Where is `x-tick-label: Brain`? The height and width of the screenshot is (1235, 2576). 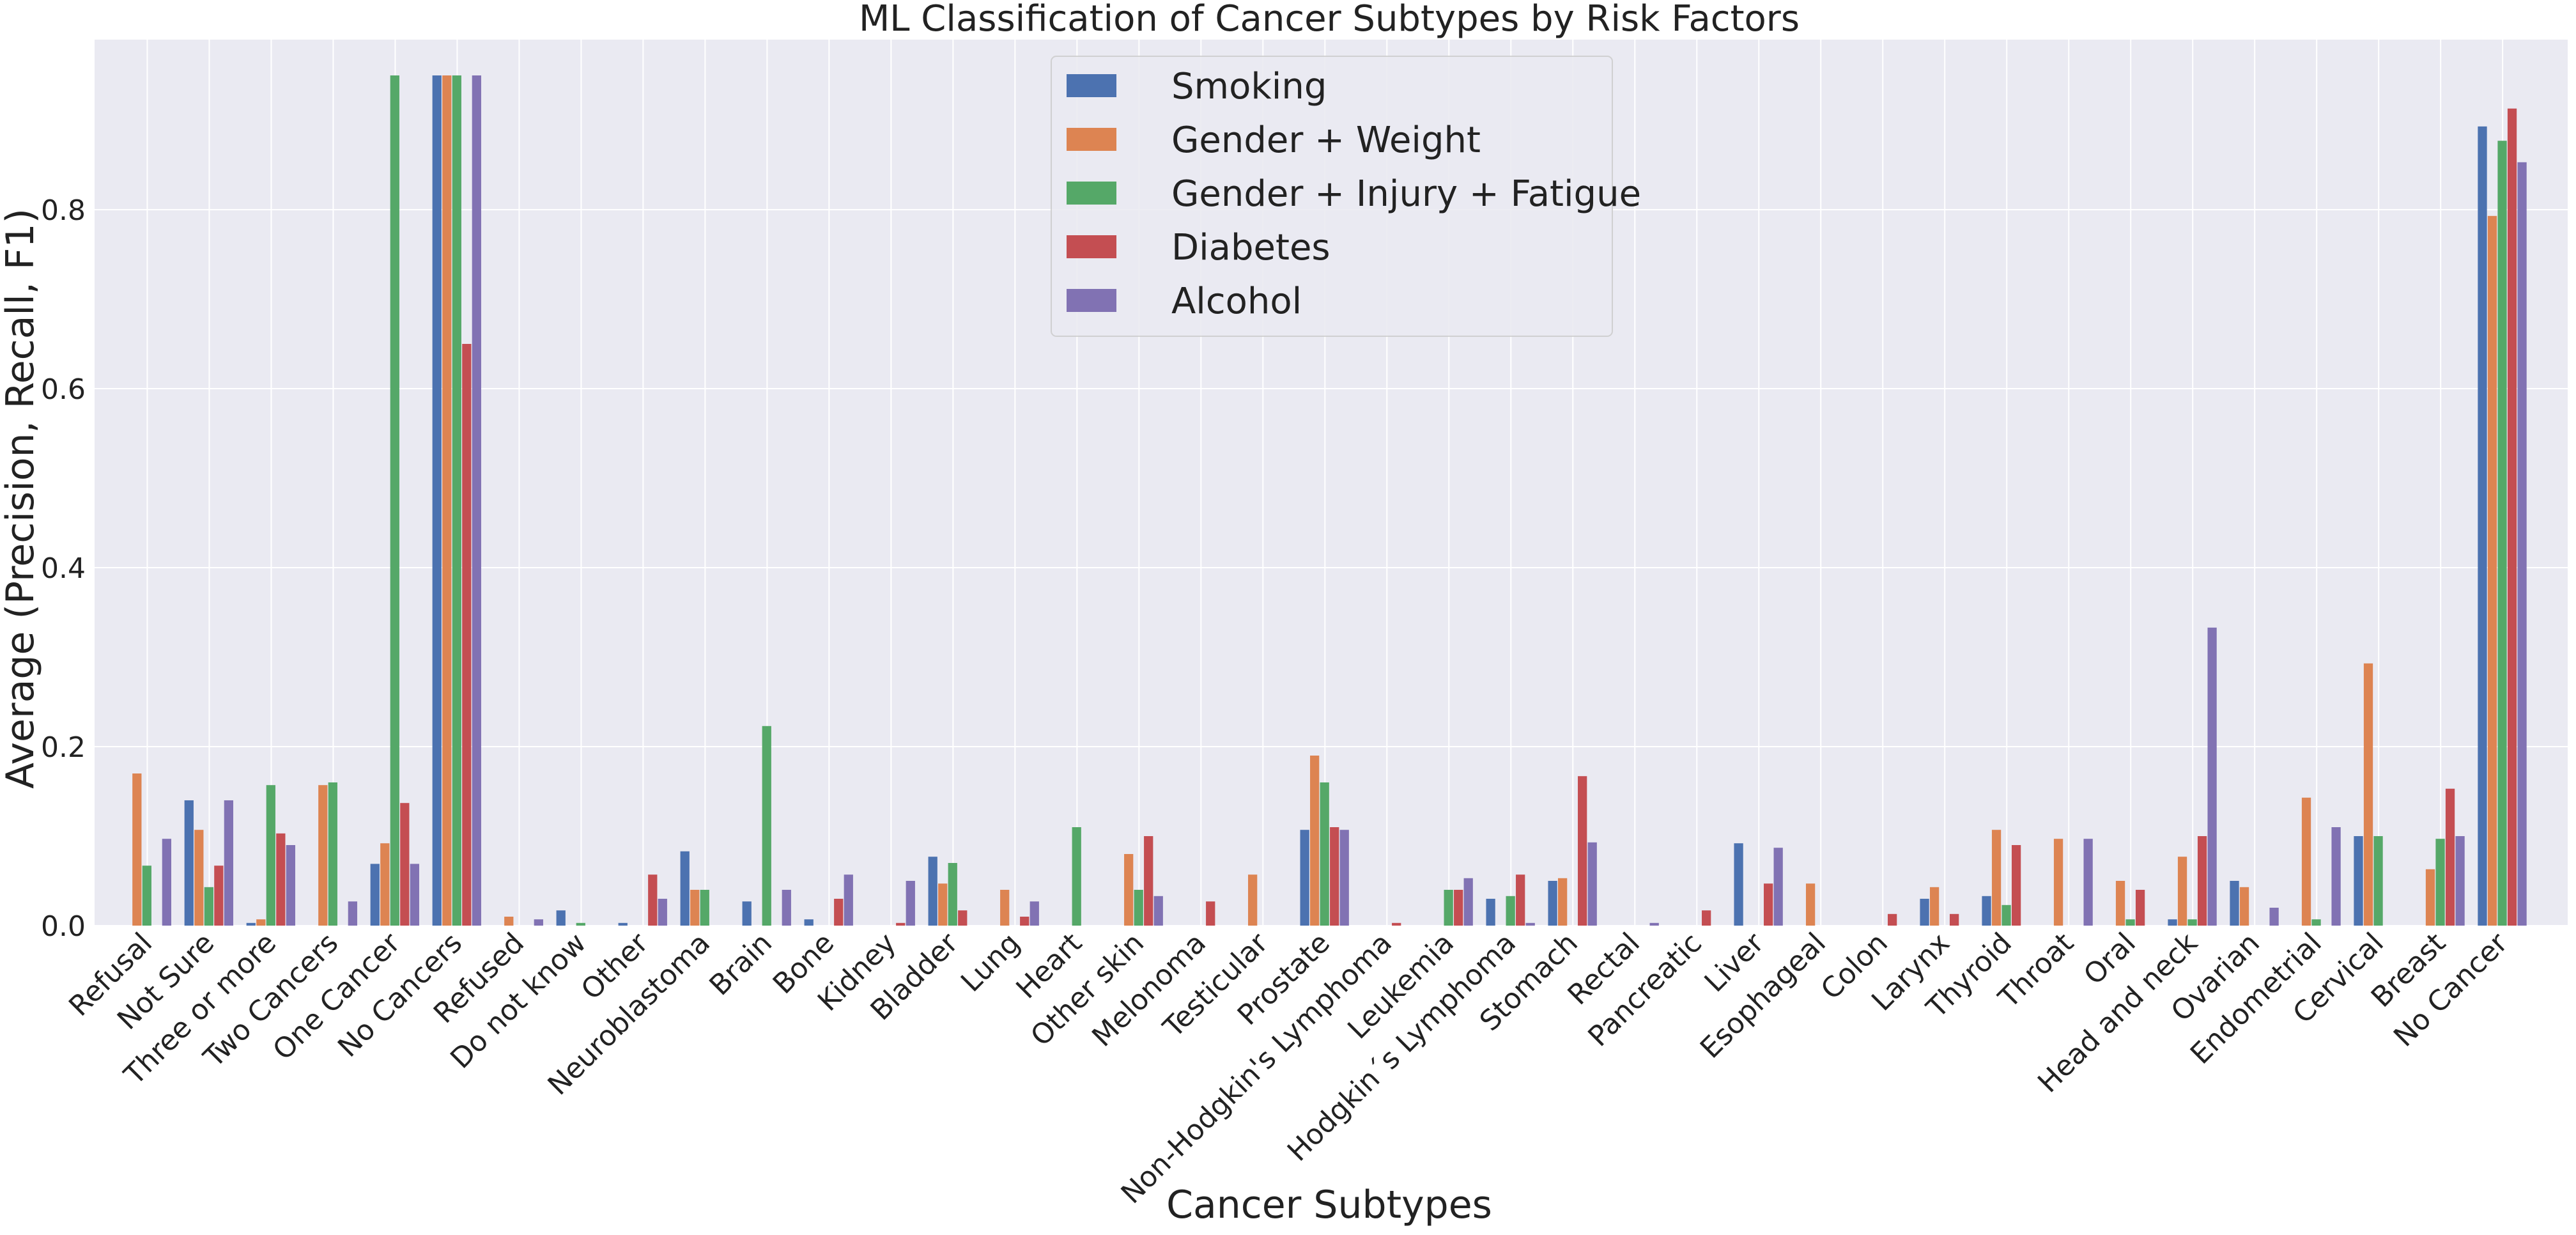 x-tick-label: Brain is located at coordinates (741, 965).